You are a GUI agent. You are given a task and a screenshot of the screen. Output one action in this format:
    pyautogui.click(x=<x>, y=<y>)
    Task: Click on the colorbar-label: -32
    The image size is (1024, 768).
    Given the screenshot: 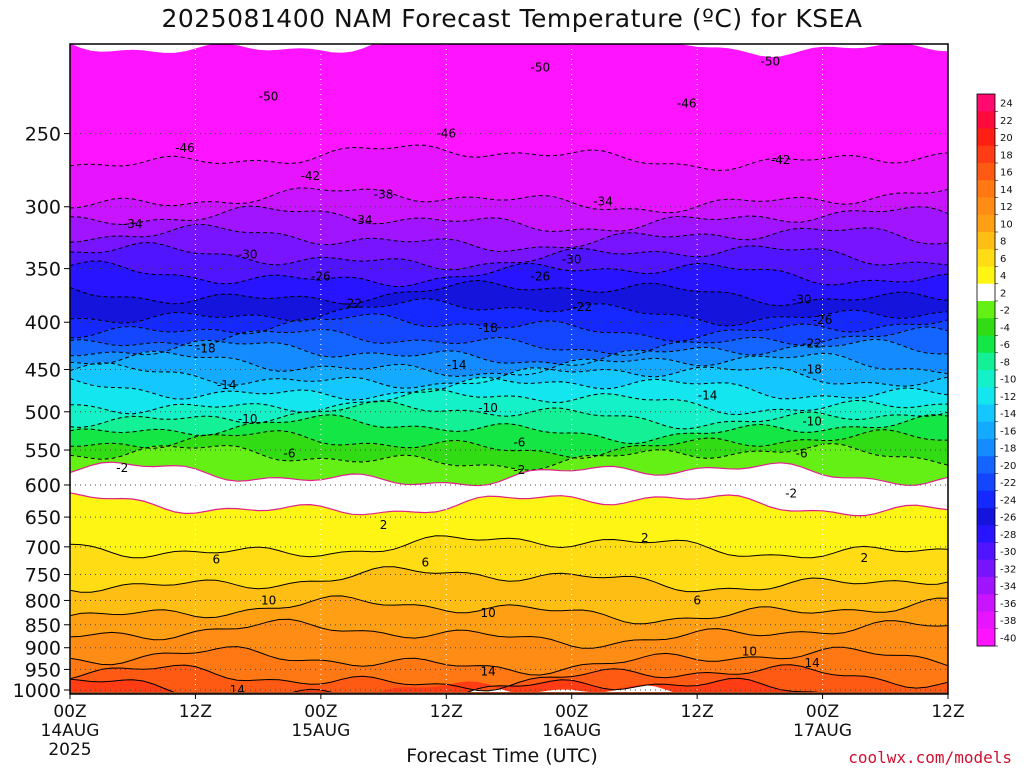 What is the action you would take?
    pyautogui.click(x=1008, y=569)
    